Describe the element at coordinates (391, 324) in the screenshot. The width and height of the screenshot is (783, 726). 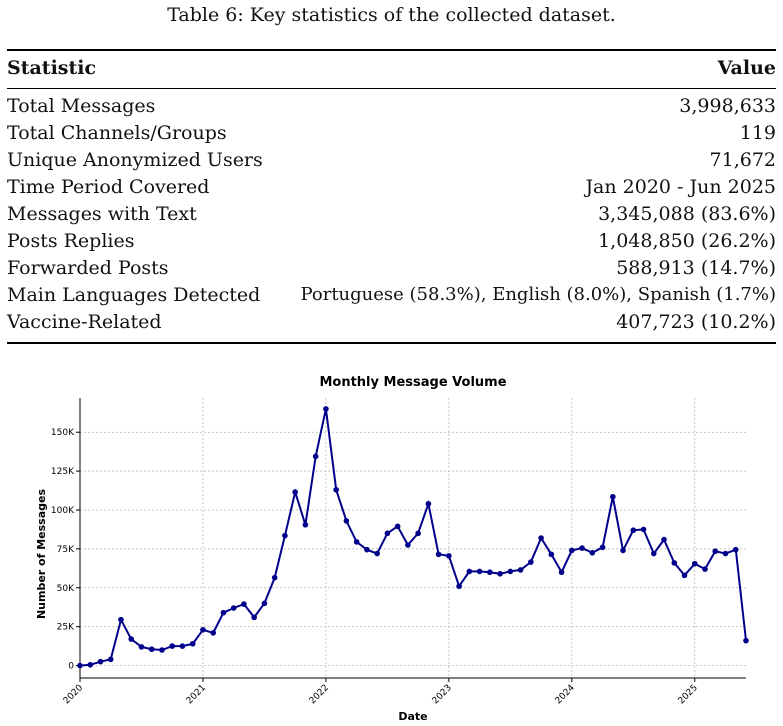
I see `table-row: Vaccine-Related 407,723 (10.2%)` at that location.